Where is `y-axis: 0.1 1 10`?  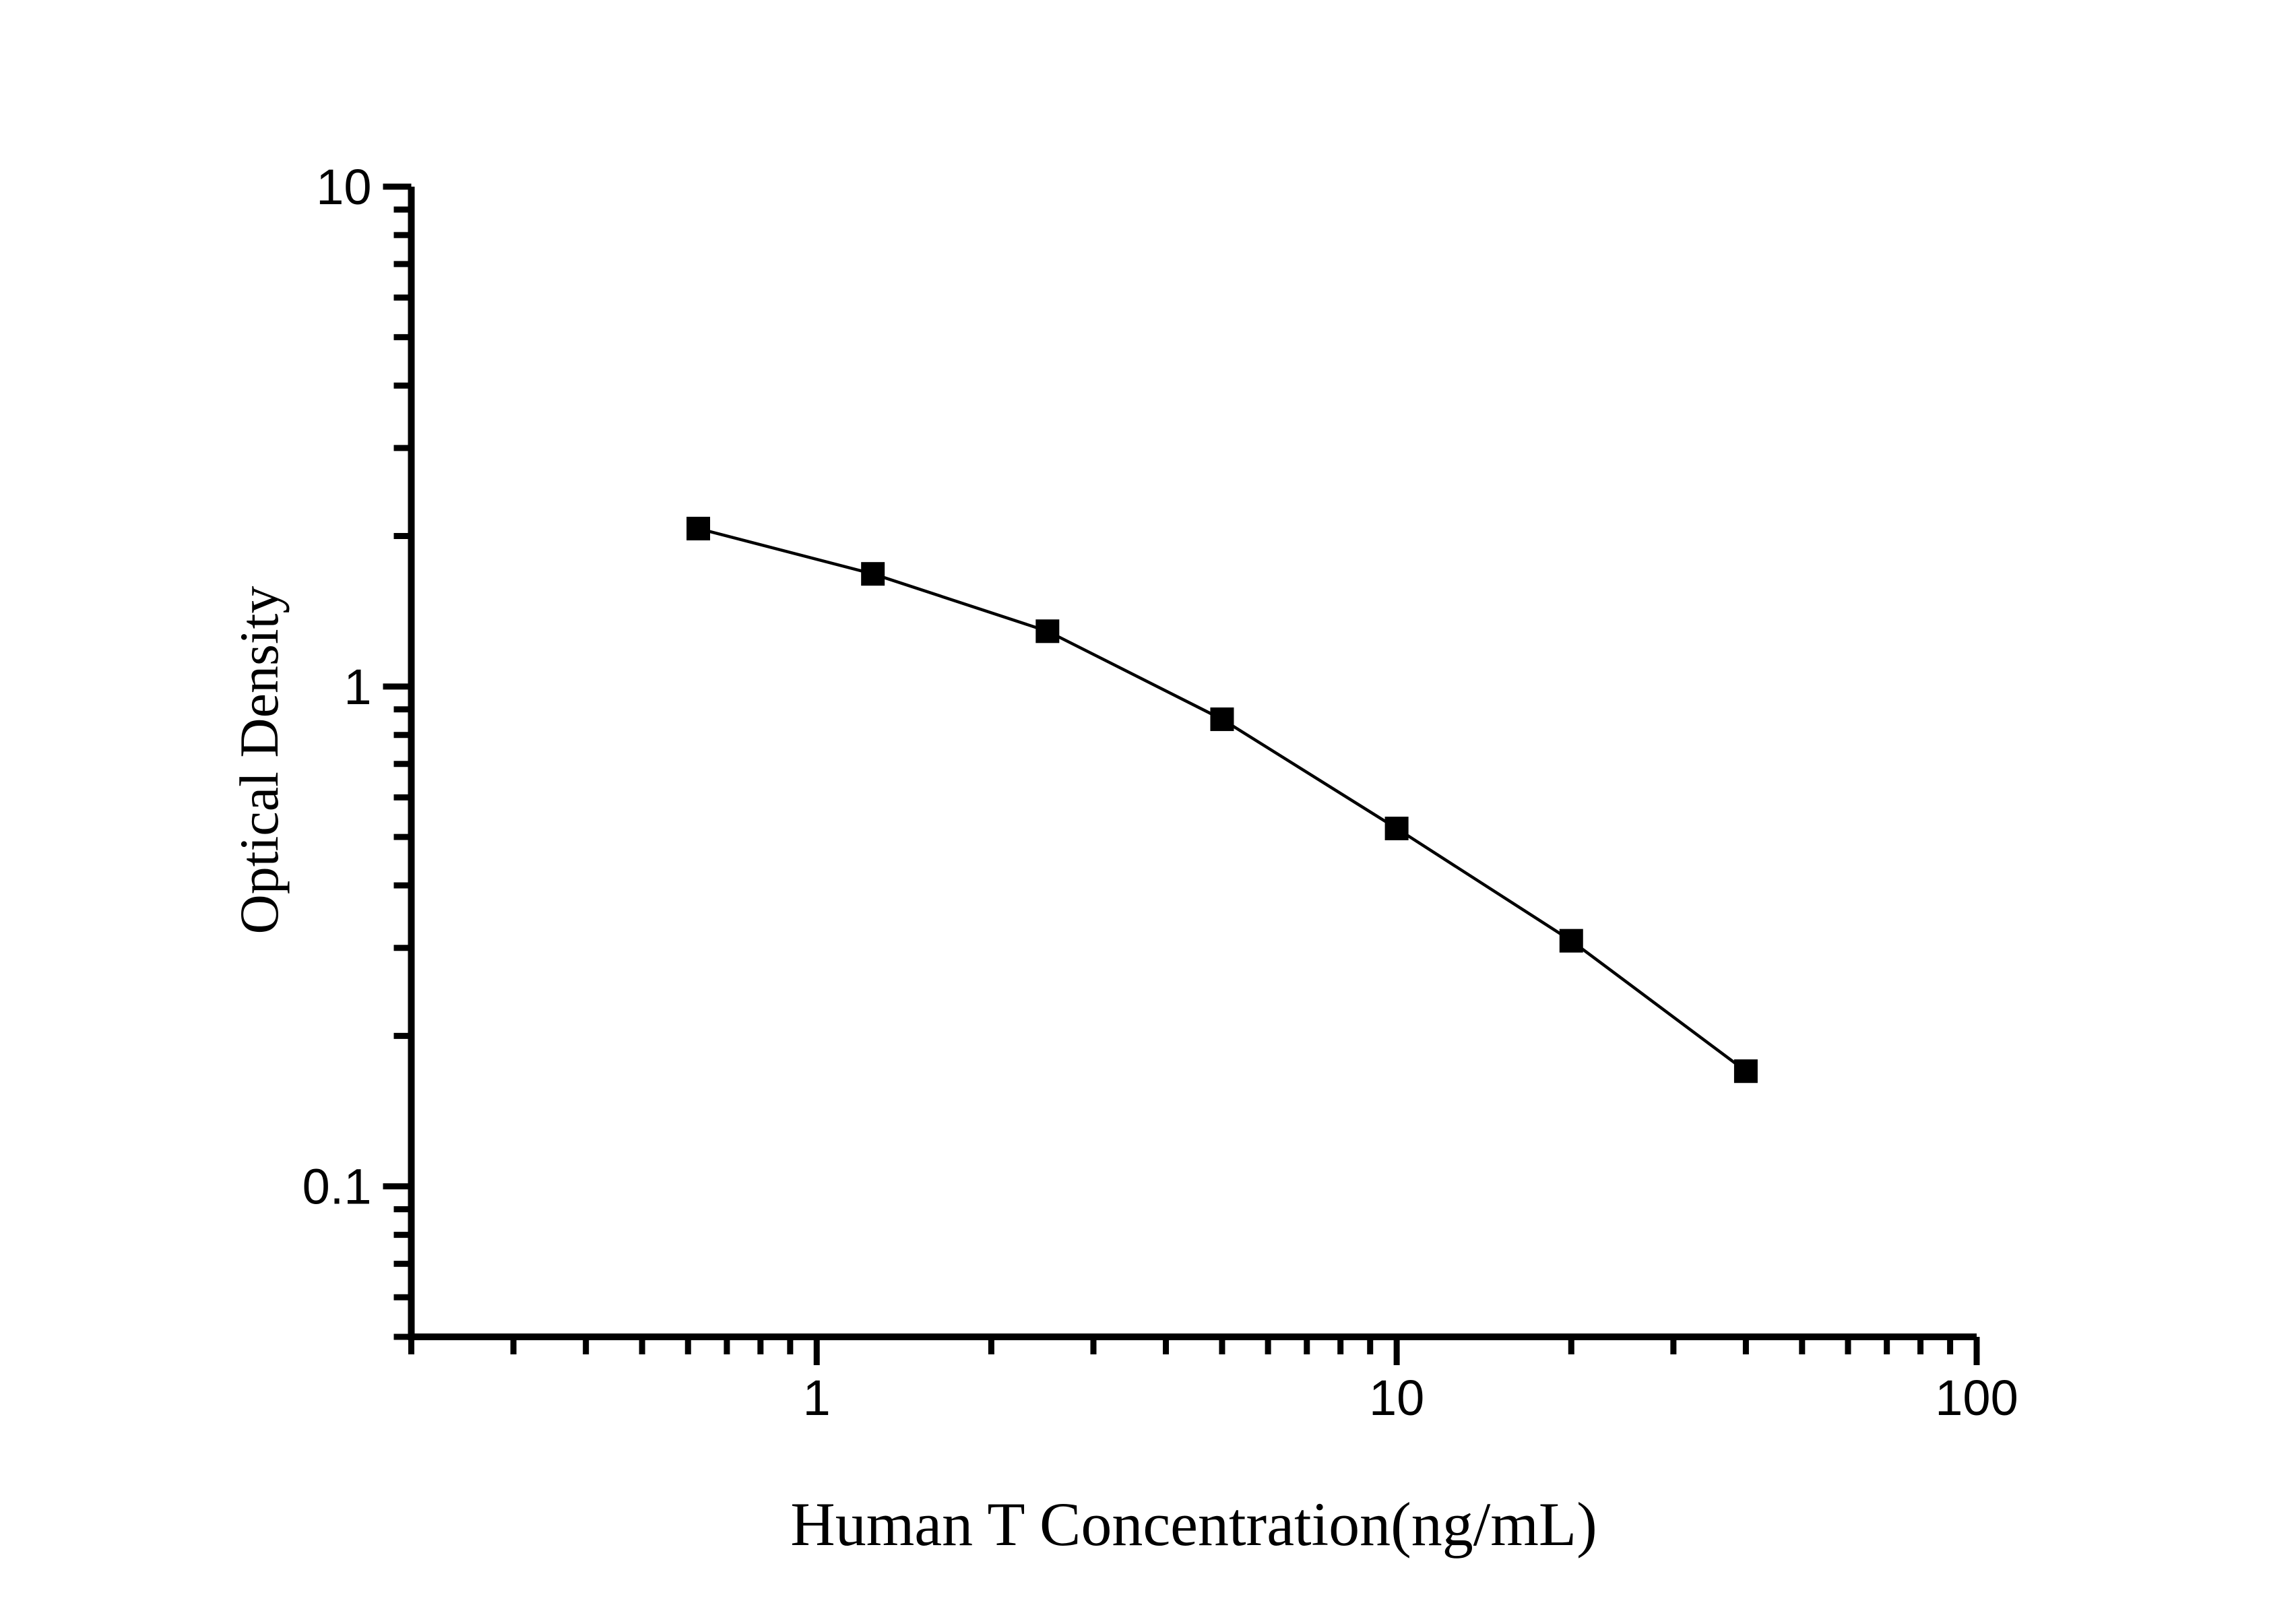 y-axis: 0.1 1 10 is located at coordinates (357, 749).